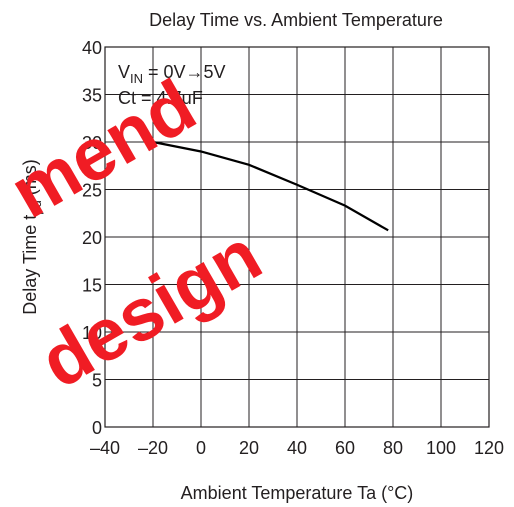  Describe the element at coordinates (393, 448) in the screenshot. I see `x-tick-label: 80` at that location.